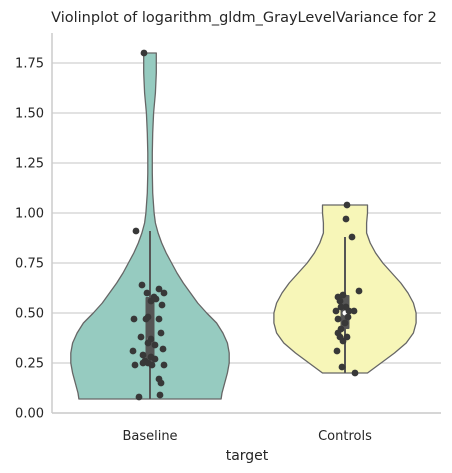 Image resolution: width=452 pixels, height=473 pixels. I want to click on y-tick-label: 0.50, so click(29, 314).